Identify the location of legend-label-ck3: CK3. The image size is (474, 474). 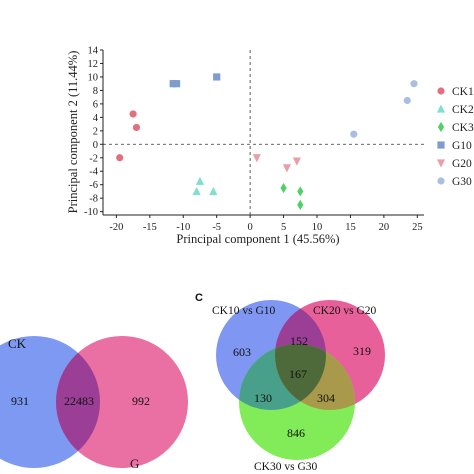
(463, 128).